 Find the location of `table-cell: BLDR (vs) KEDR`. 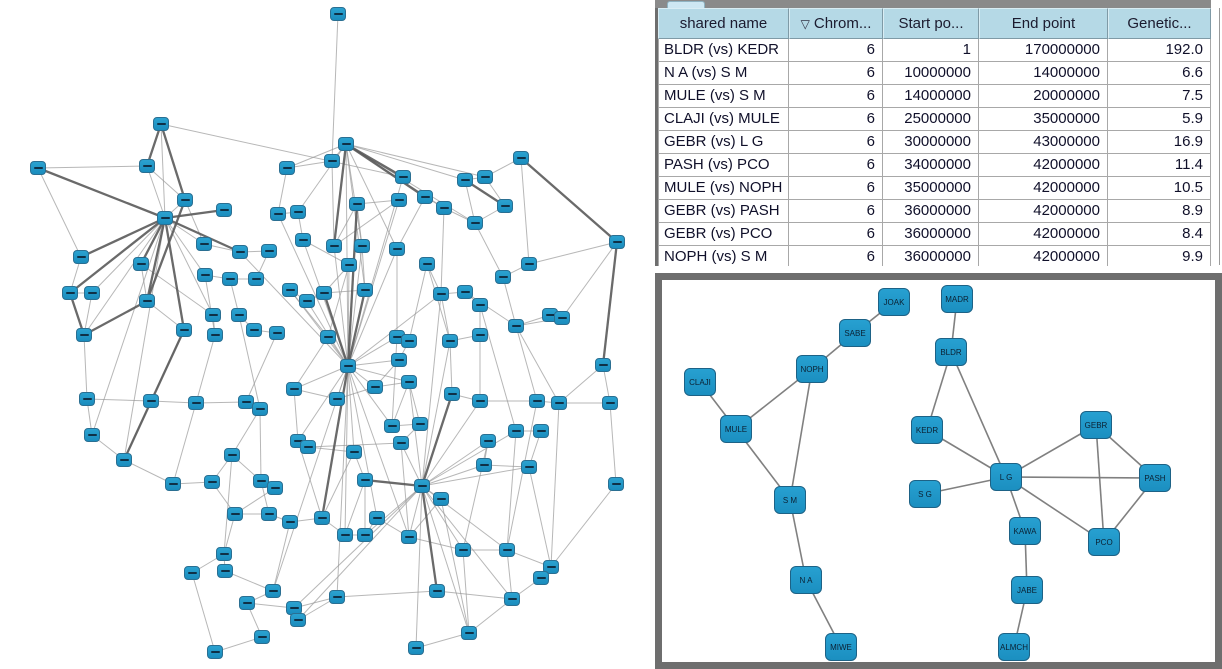

table-cell: BLDR (vs) KEDR is located at coordinates (723, 50).